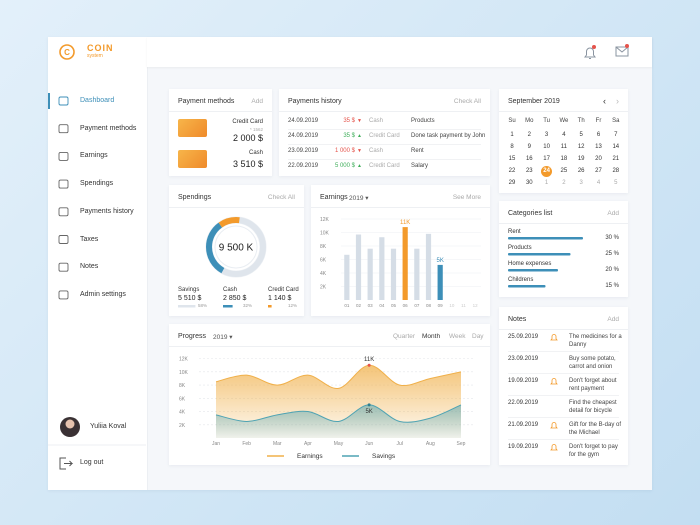 Image resolution: width=700 pixels, height=525 pixels. I want to click on payment-arrow: ▼, so click(359, 120).